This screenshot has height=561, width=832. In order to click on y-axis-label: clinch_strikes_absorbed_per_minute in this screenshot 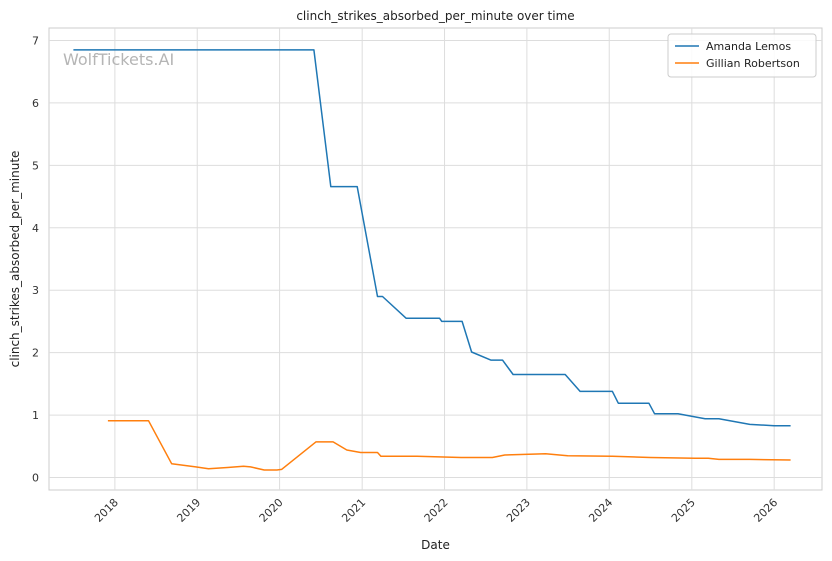, I will do `click(15, 259)`.